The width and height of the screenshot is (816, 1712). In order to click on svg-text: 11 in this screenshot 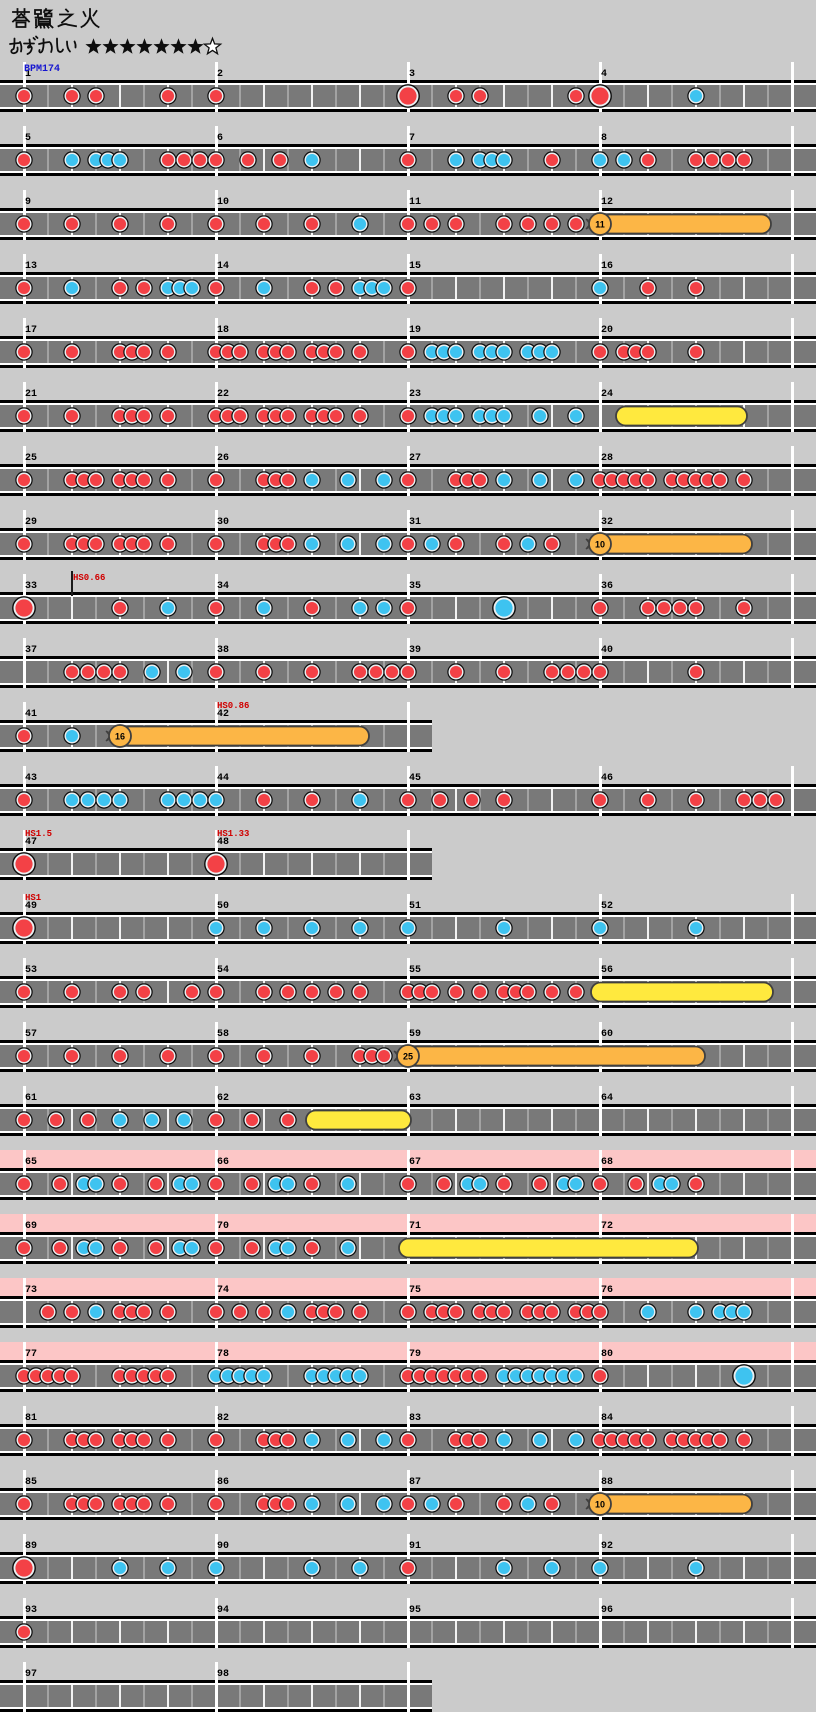, I will do `click(600, 225)`.